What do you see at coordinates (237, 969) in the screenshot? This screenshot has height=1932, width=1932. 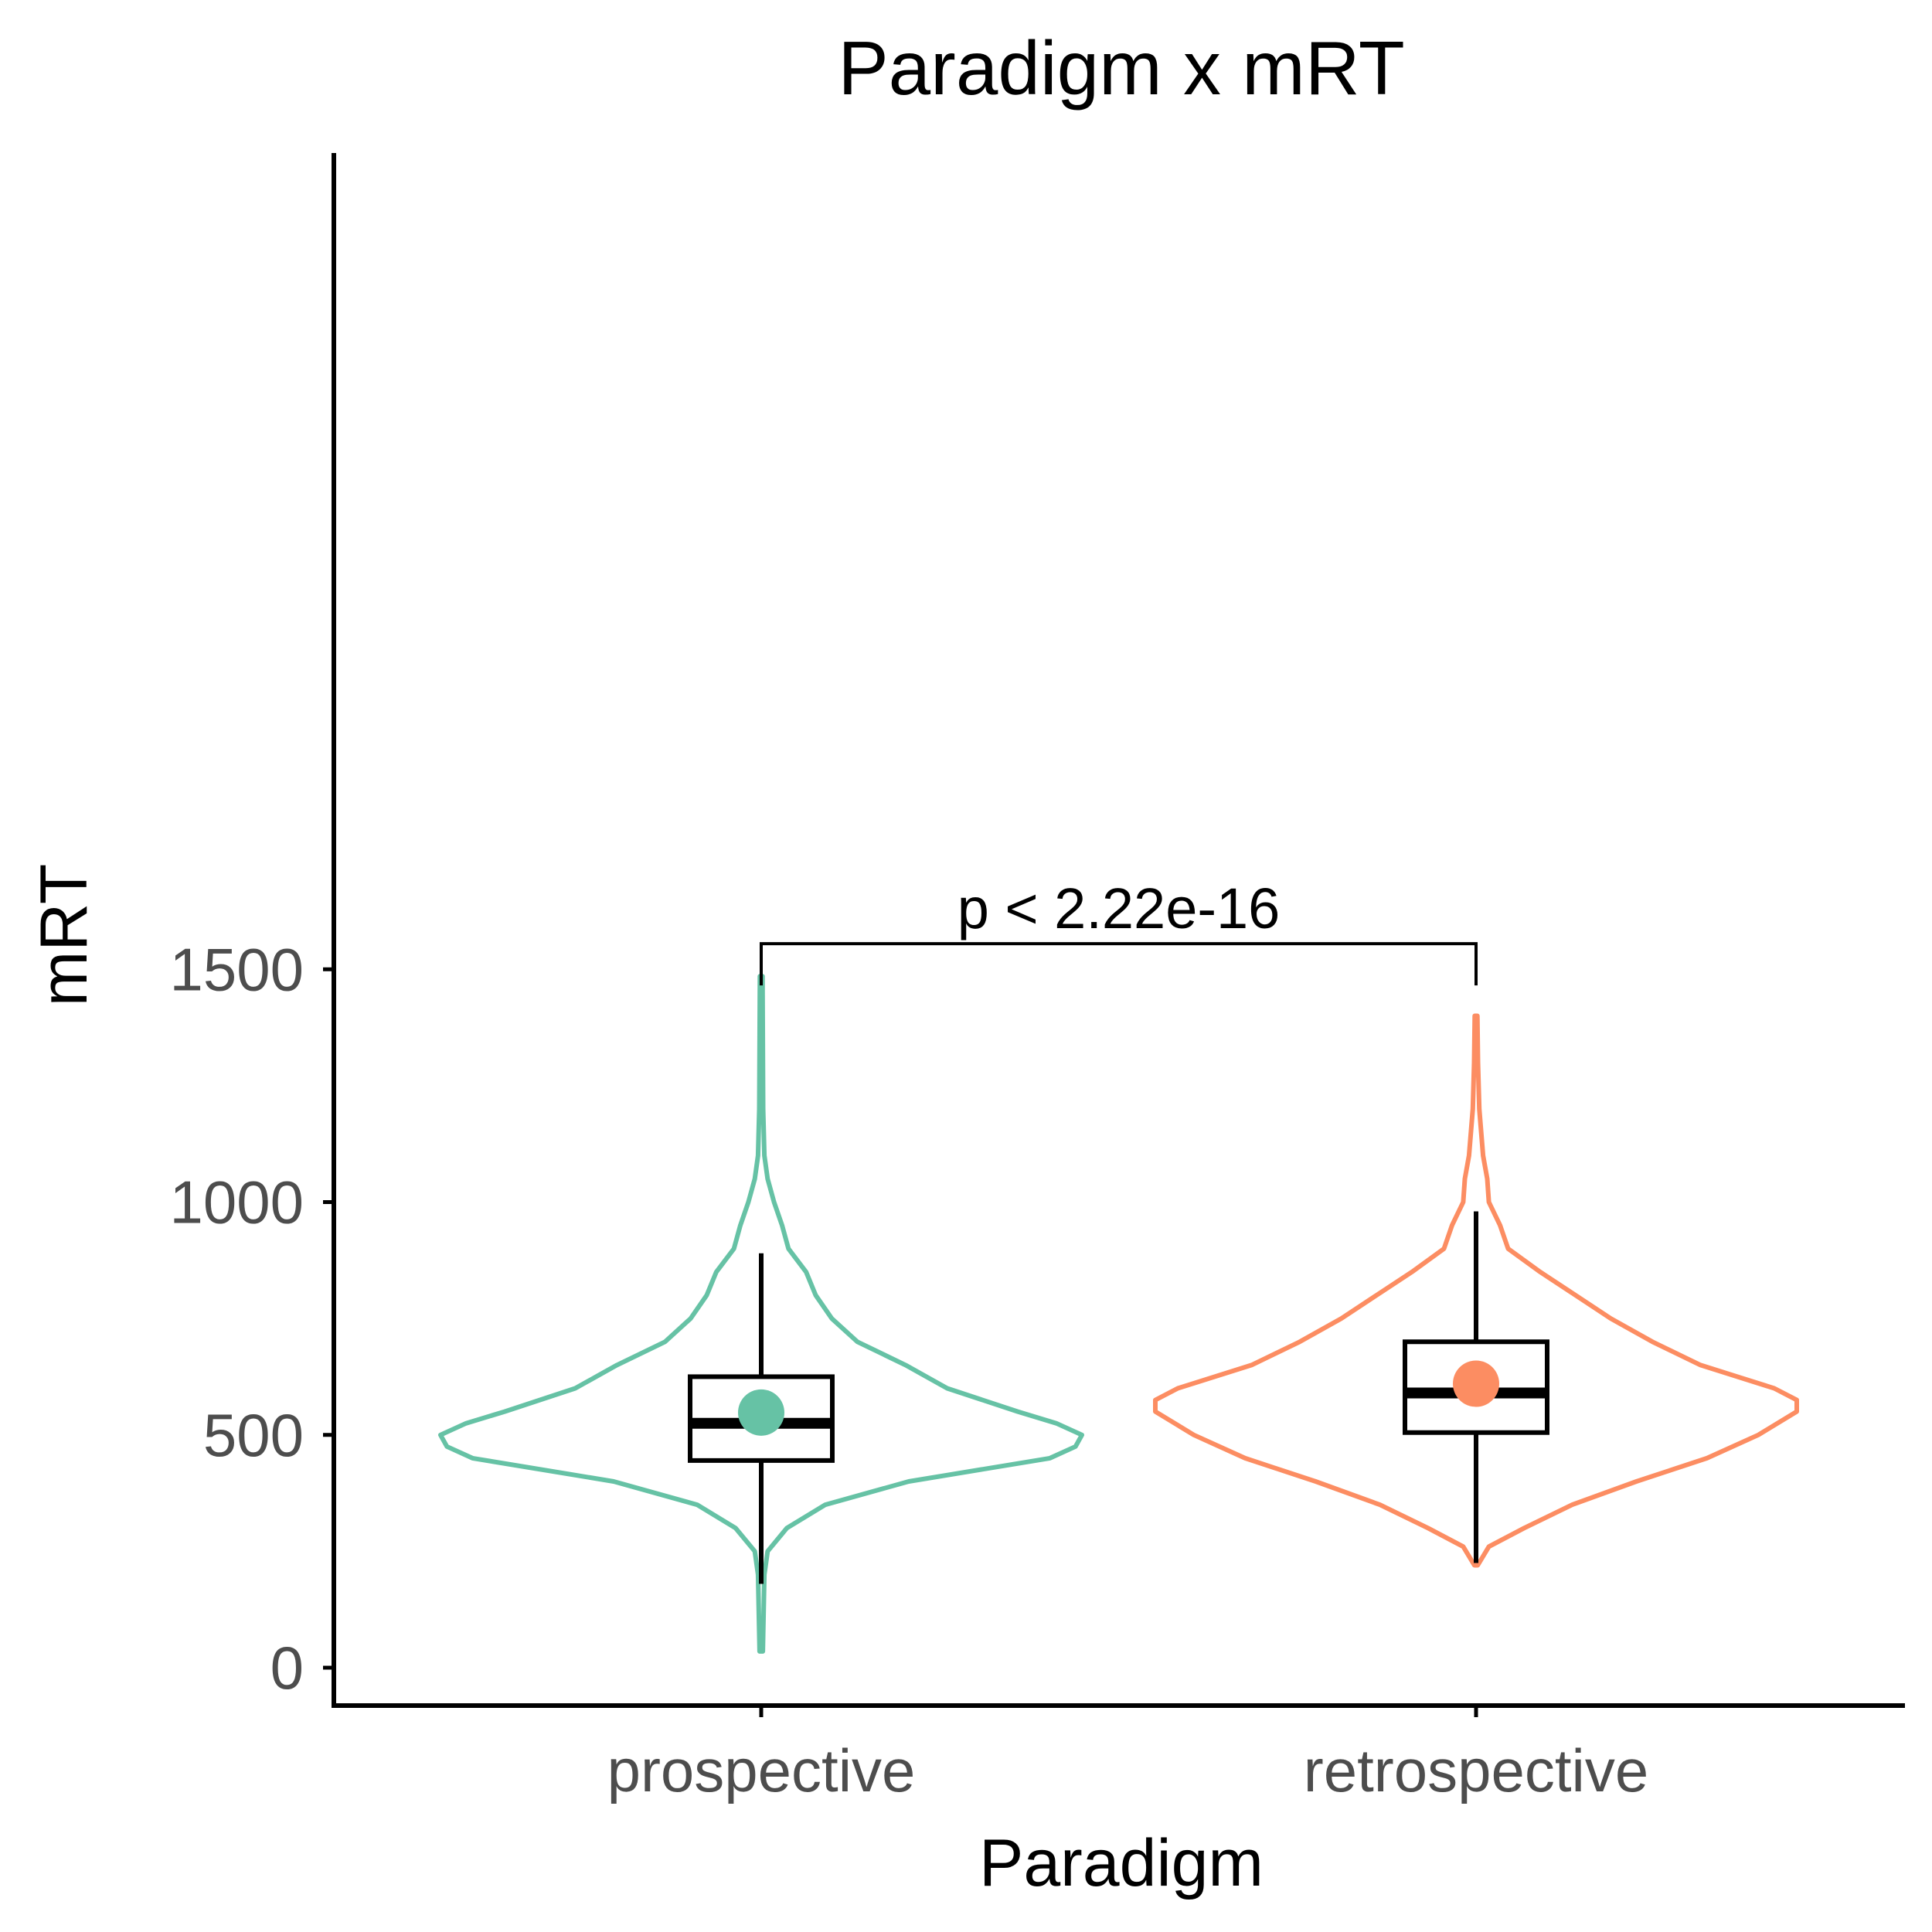 I see `y-tick-label: 1500` at bounding box center [237, 969].